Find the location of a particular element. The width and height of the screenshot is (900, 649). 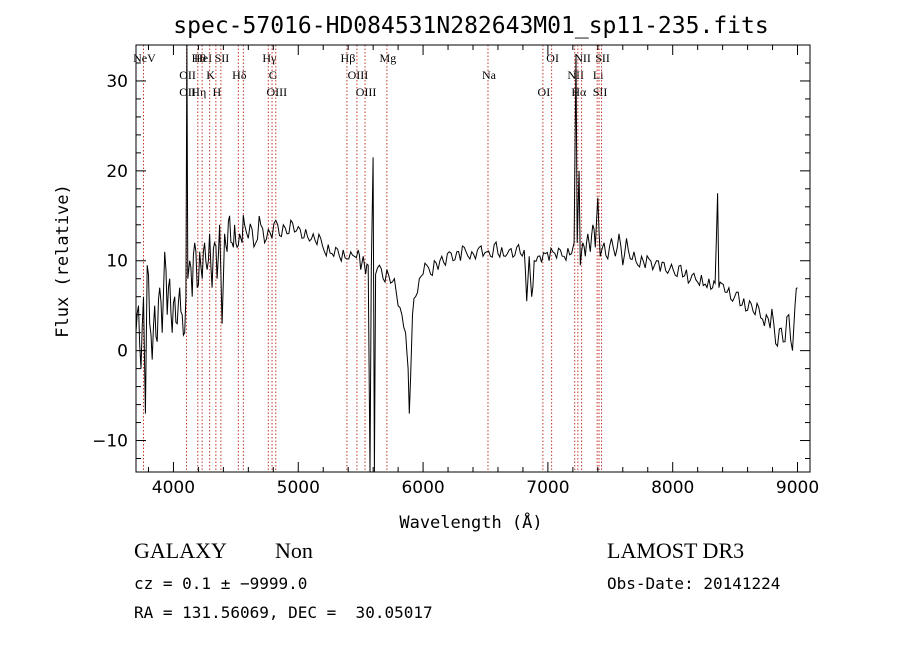

x-tick-label: 4000 is located at coordinates (173, 488).